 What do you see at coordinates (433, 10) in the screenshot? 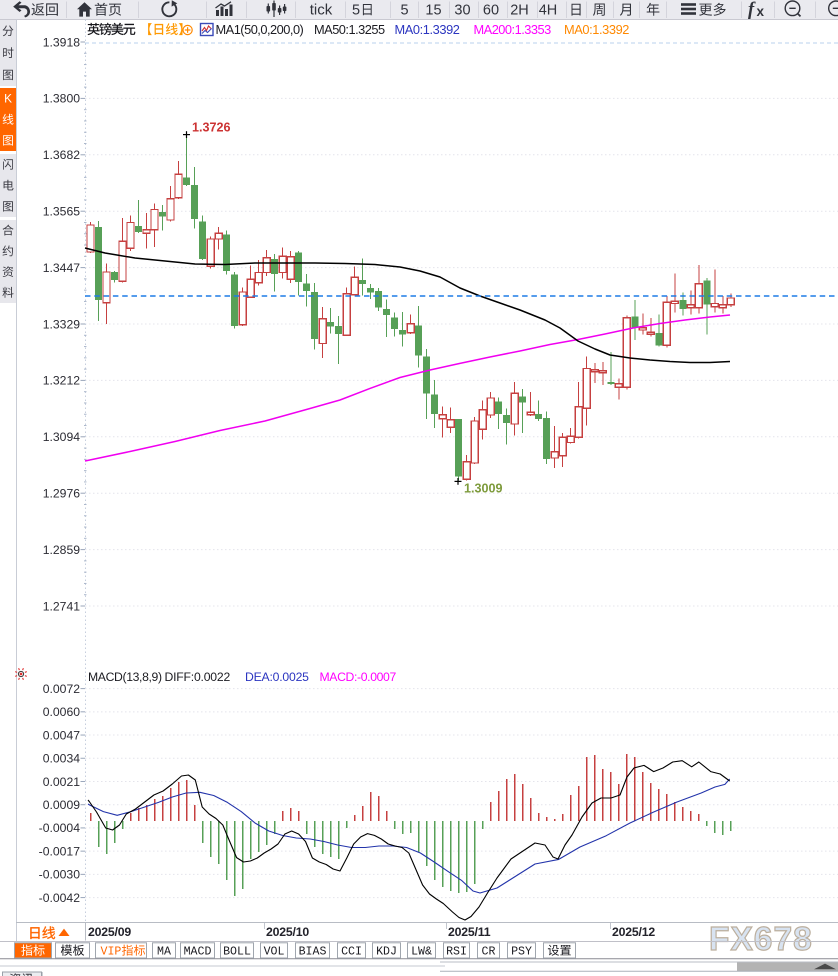
I see `svg-text: 15` at bounding box center [433, 10].